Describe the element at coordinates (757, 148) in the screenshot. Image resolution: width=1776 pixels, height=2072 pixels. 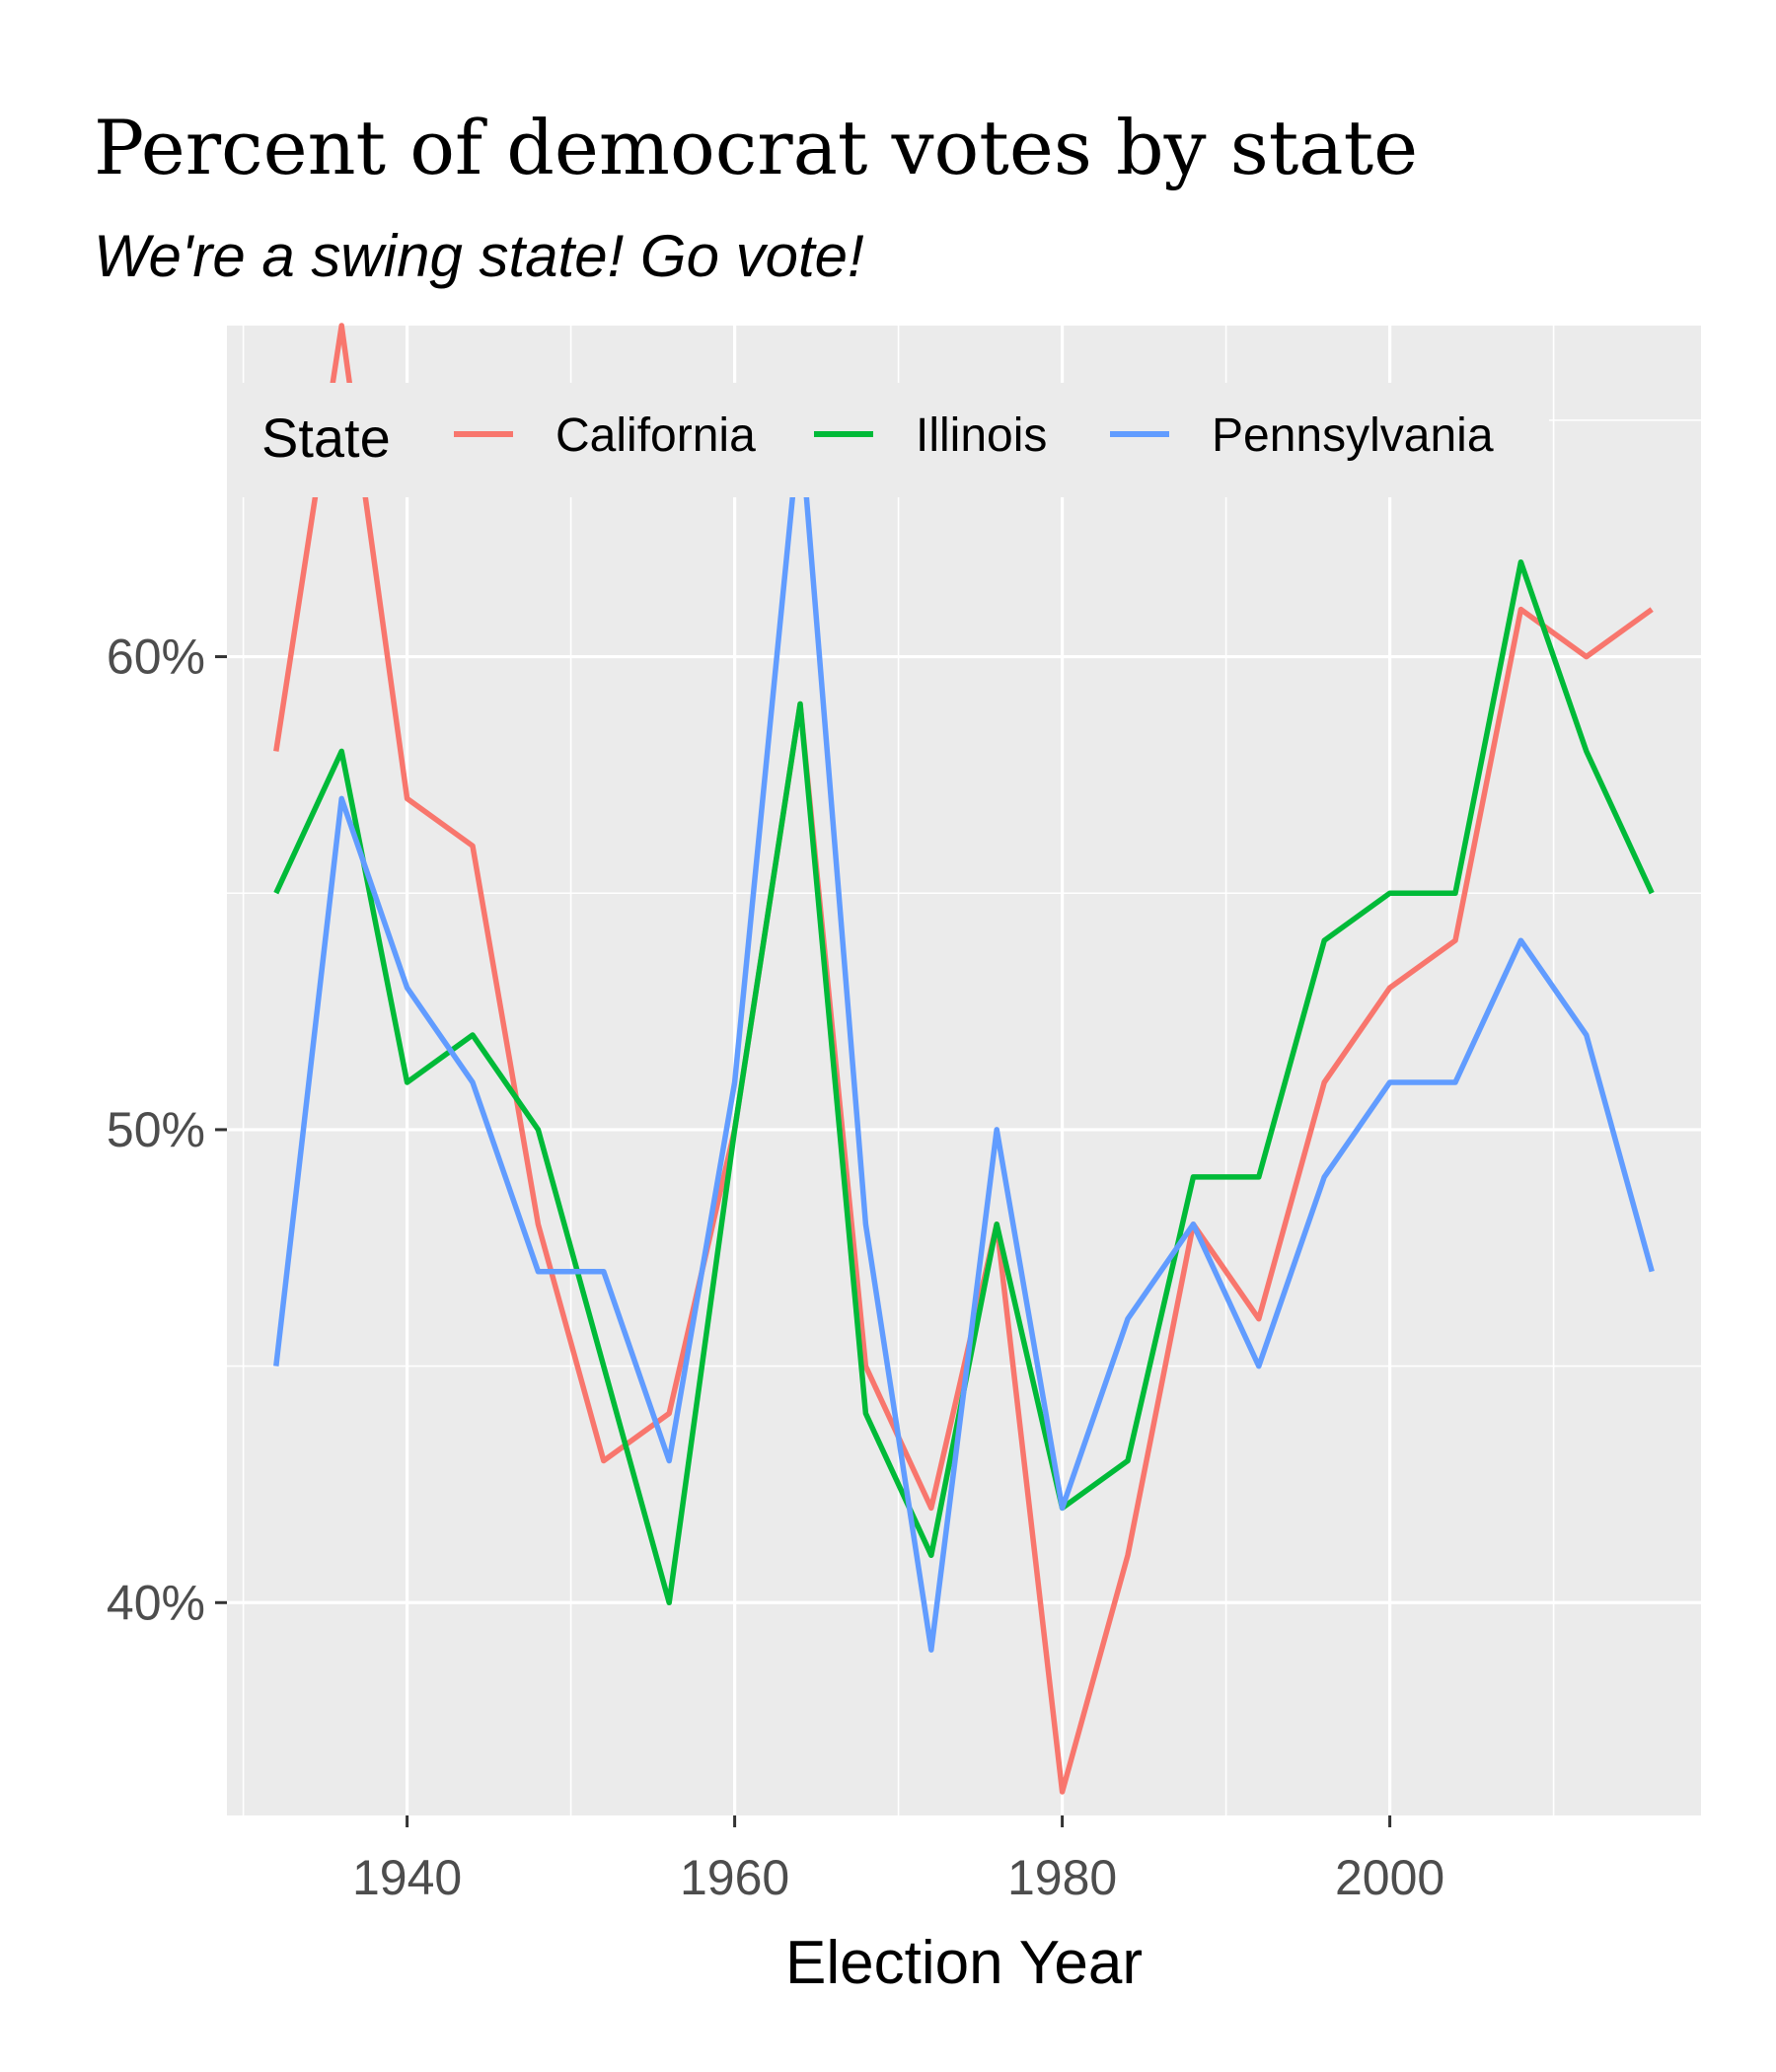
I see `chart-title: Percent of democrat votes by state` at that location.